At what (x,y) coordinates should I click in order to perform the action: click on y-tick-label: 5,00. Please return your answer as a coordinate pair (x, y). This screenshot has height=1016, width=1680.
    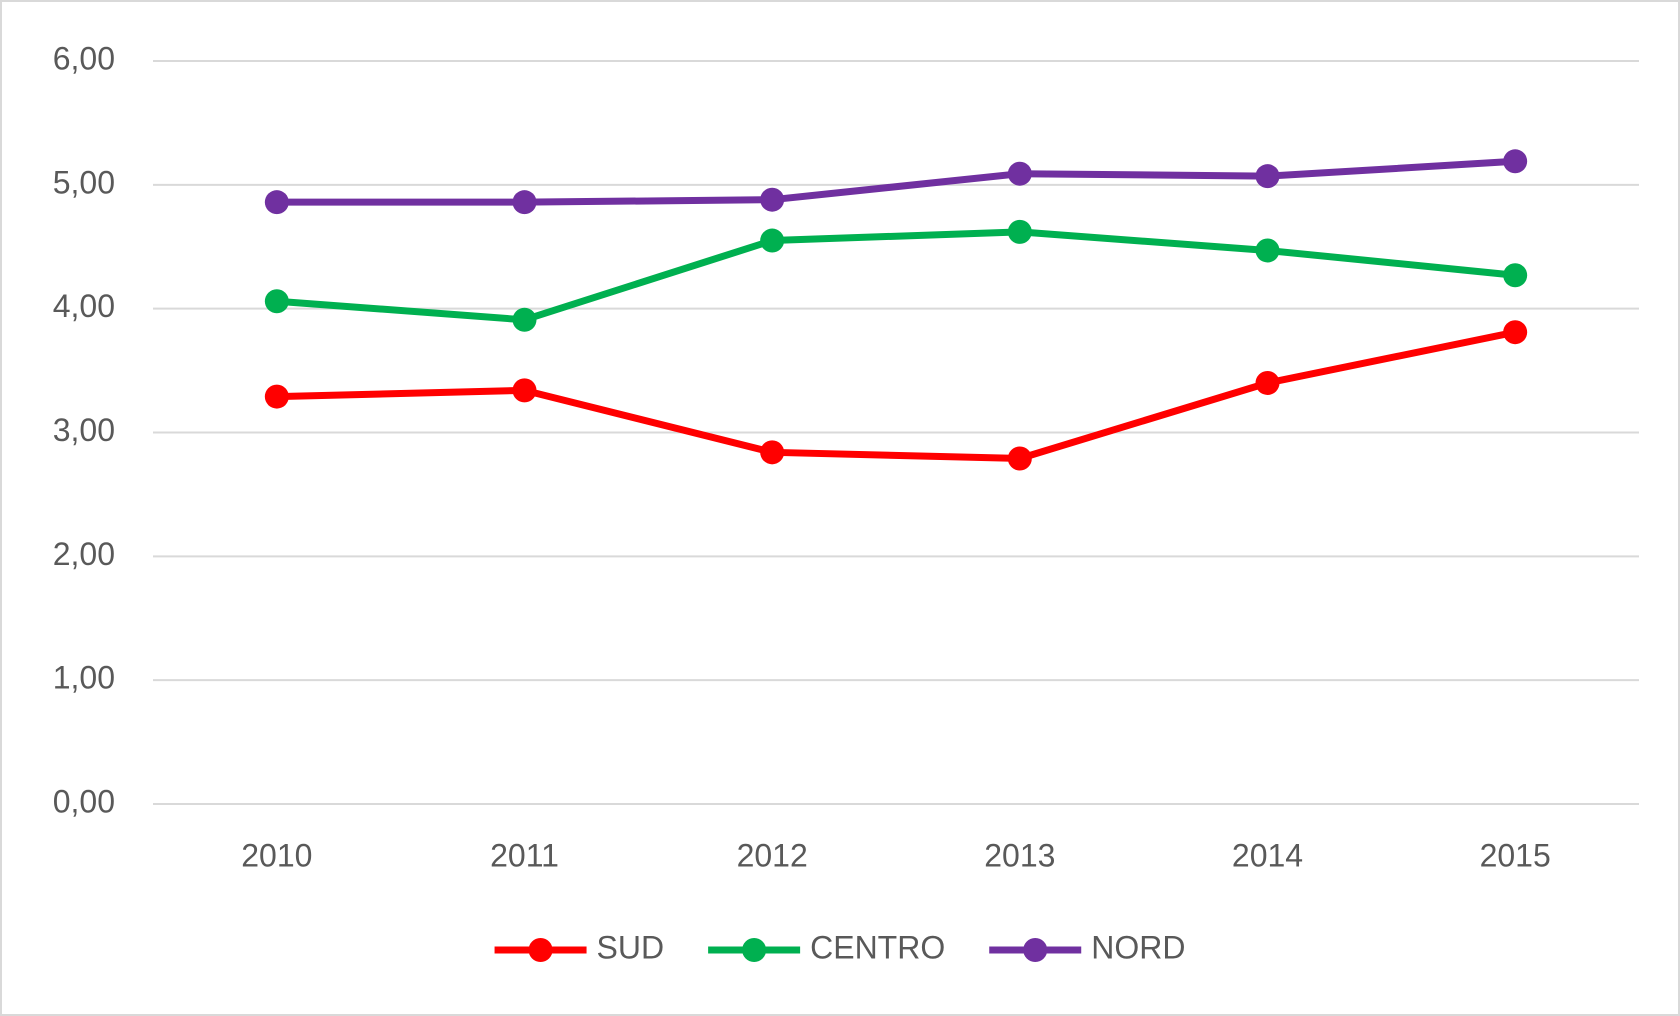
    Looking at the image, I should click on (84, 182).